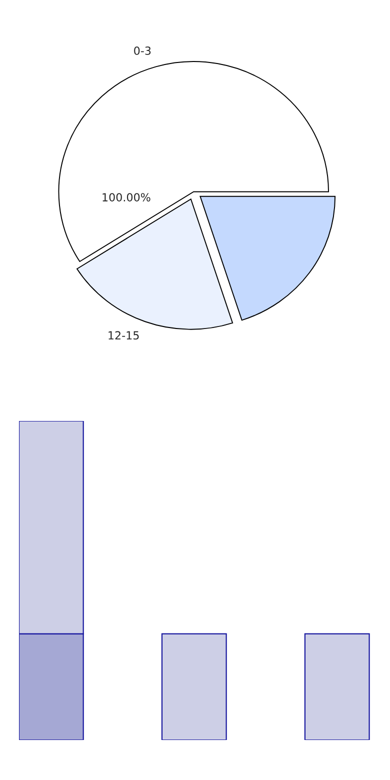 Image resolution: width=390 pixels, height=780 pixels. What do you see at coordinates (123, 335) in the screenshot?
I see `slice-label: 12-15` at bounding box center [123, 335].